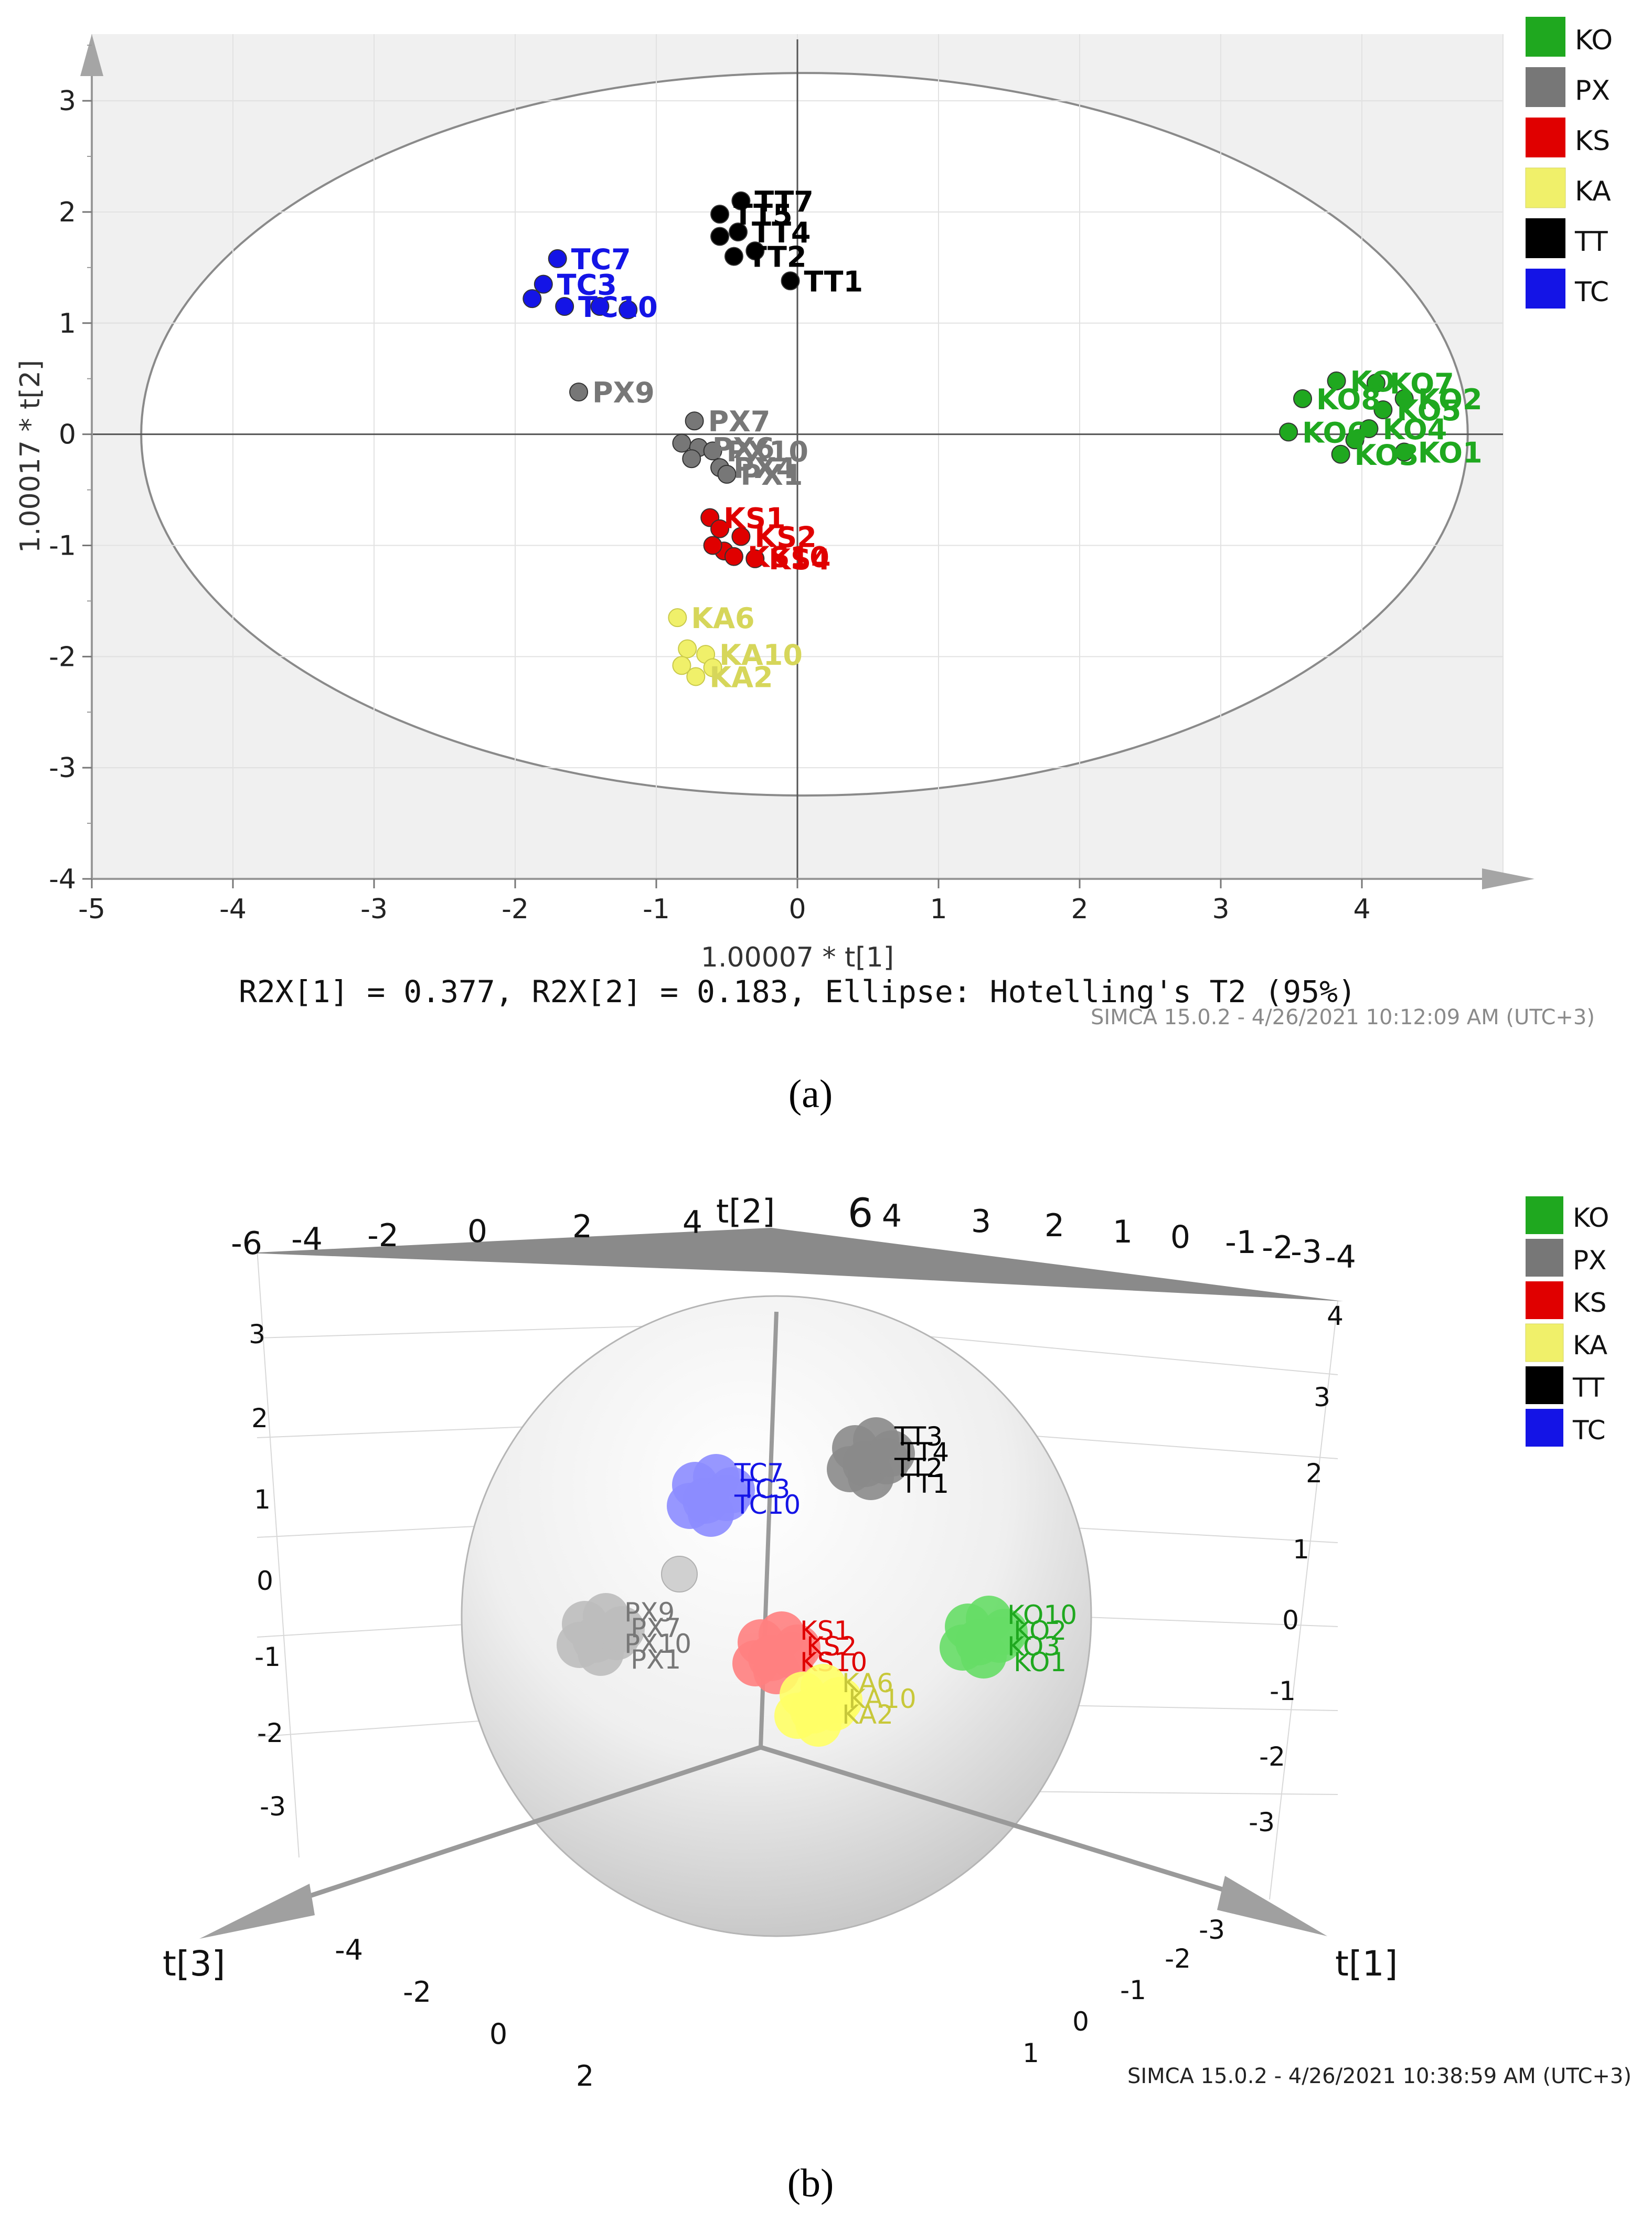 The height and width of the screenshot is (2230, 1652). What do you see at coordinates (374, 909) in the screenshot?
I see `x-tick-label: -3` at bounding box center [374, 909].